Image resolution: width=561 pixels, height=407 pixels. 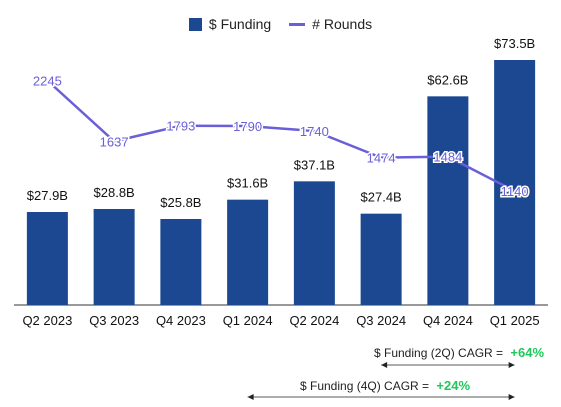 What do you see at coordinates (314, 131) in the screenshot?
I see `line-point-label: 1740` at bounding box center [314, 131].